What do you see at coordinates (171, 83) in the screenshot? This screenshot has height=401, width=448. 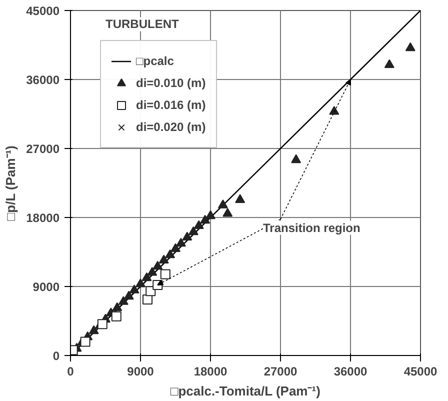 I see `legend-label: di=0.010 (m)` at bounding box center [171, 83].